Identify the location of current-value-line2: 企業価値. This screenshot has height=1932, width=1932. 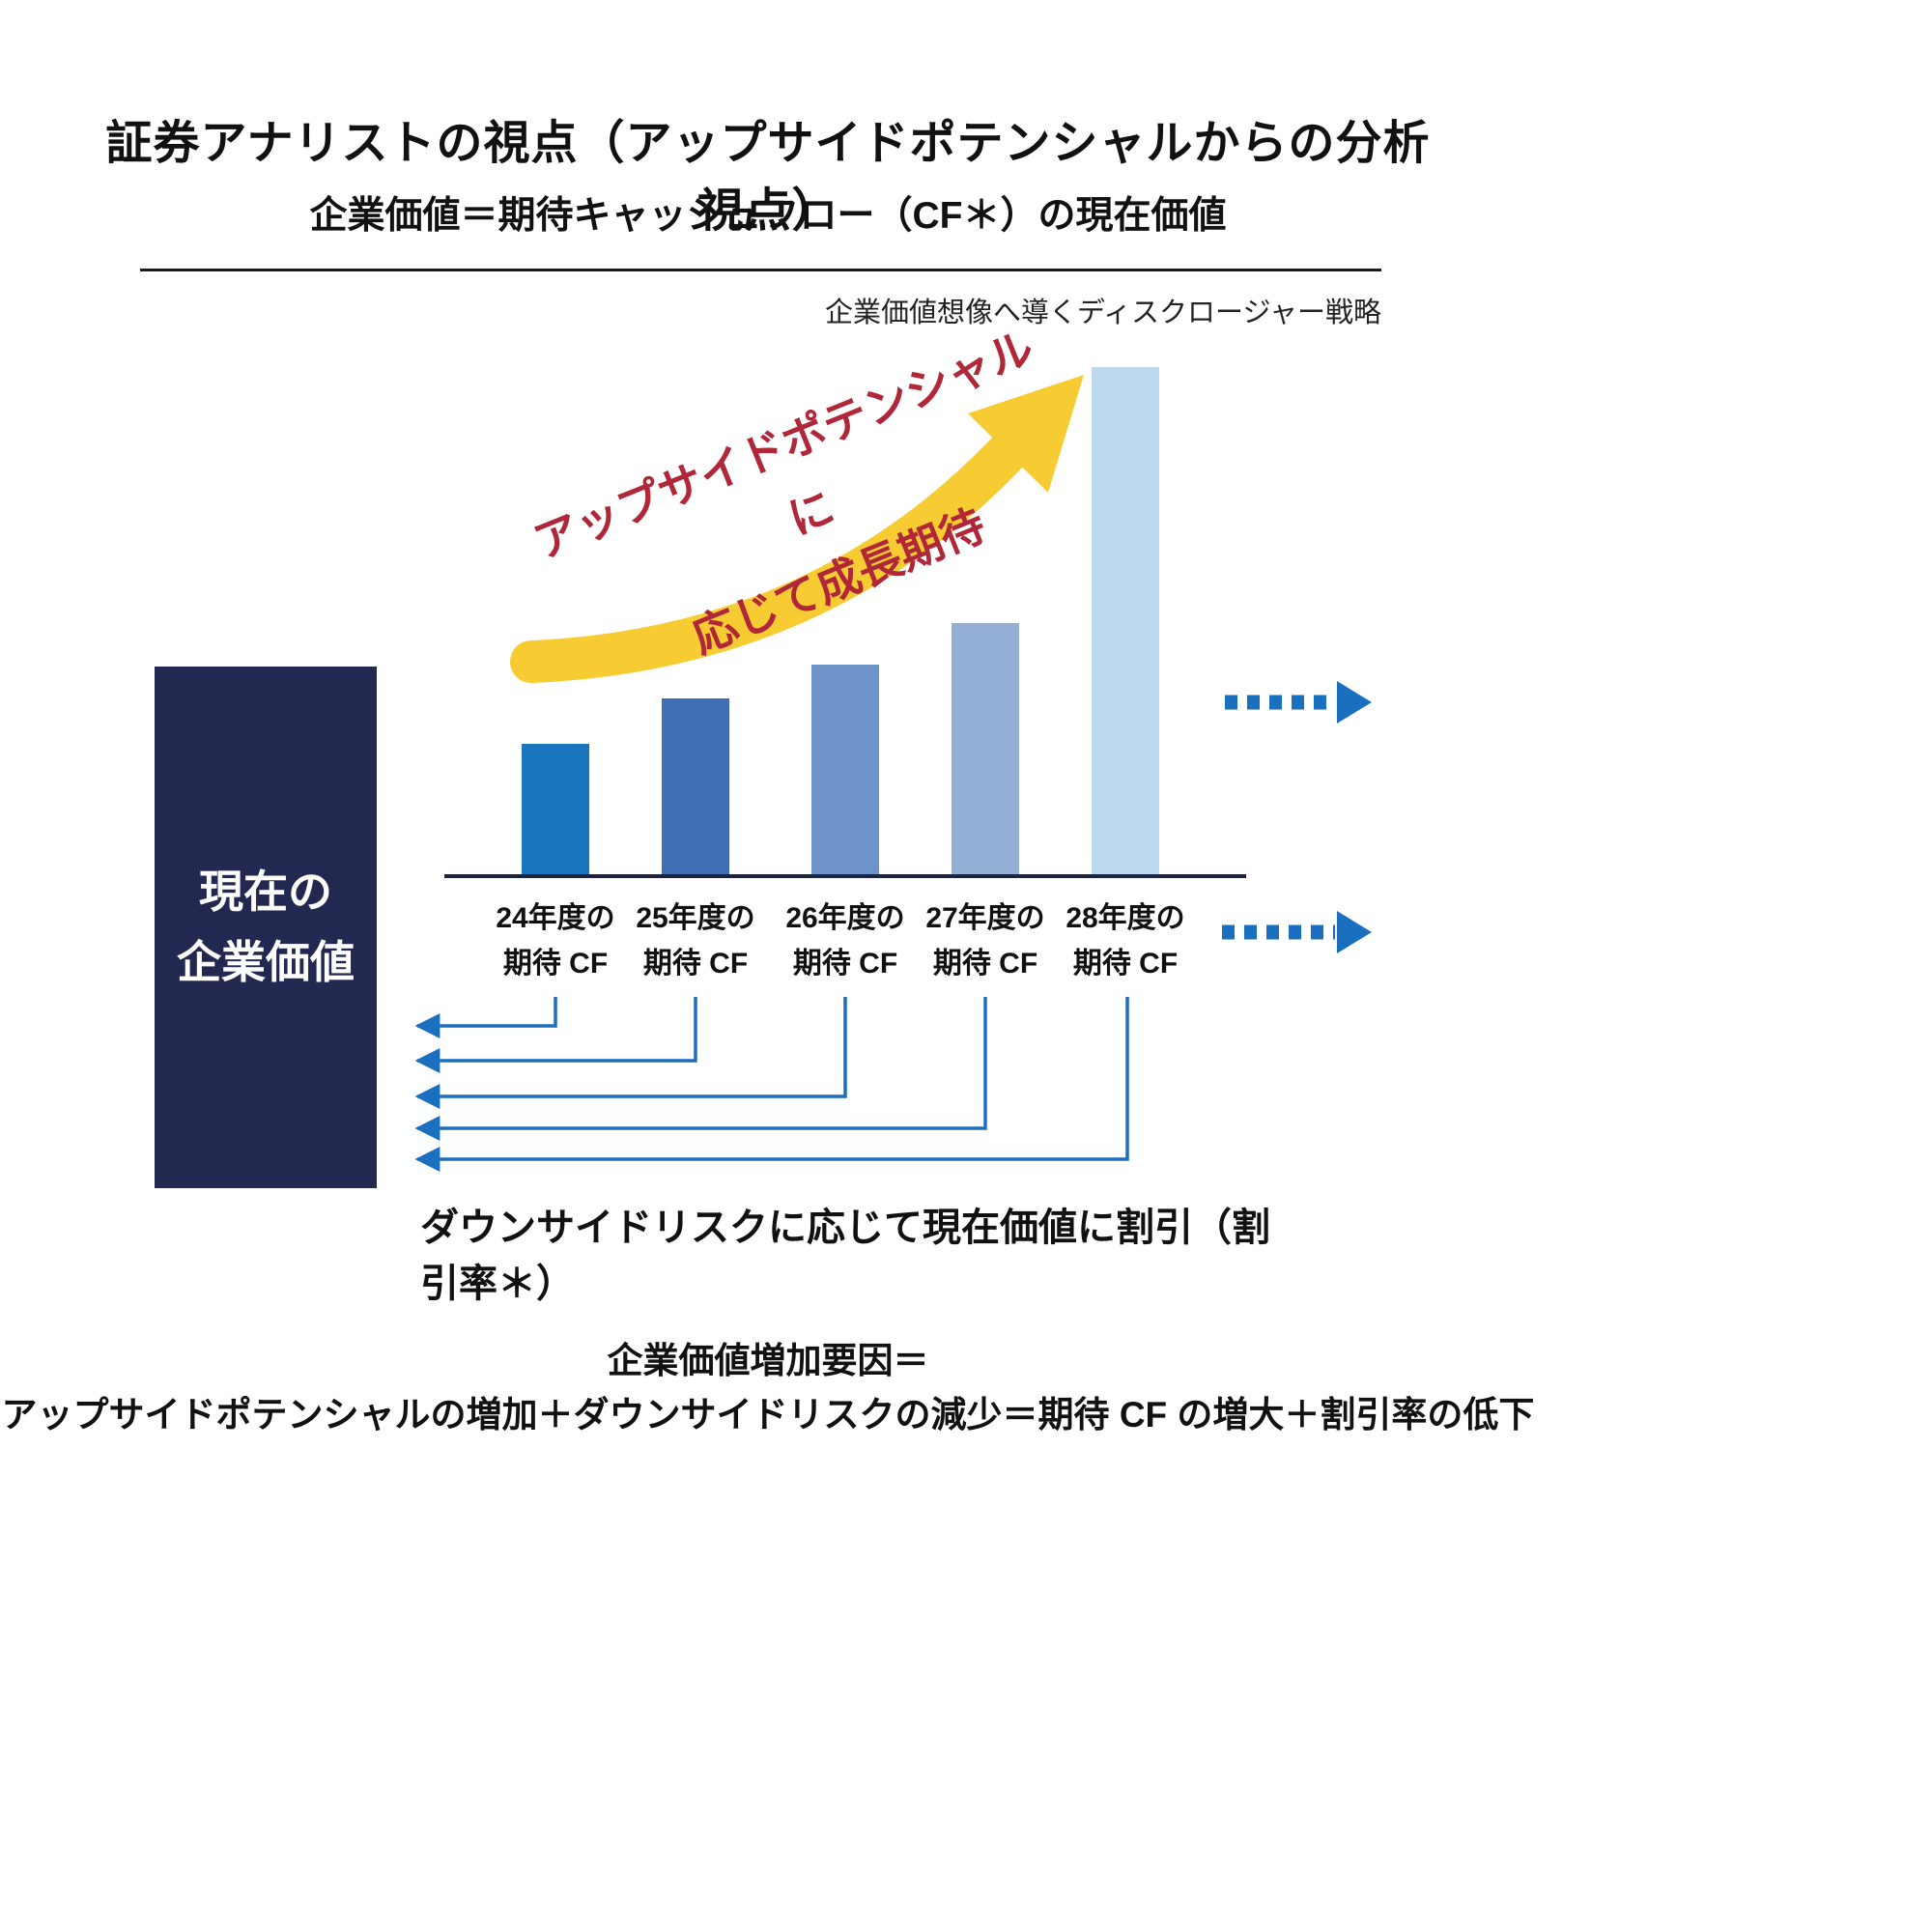
(266, 962).